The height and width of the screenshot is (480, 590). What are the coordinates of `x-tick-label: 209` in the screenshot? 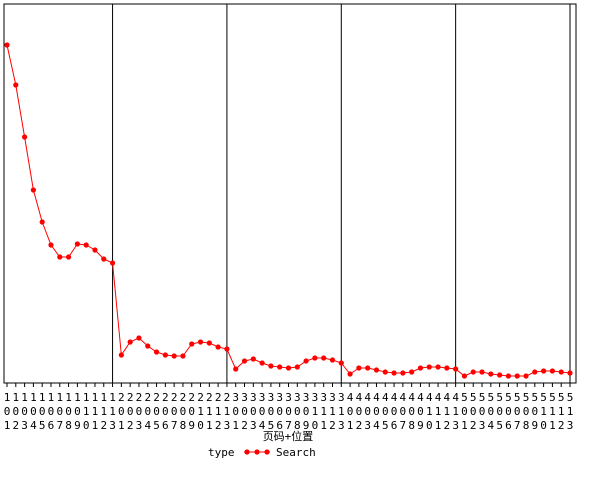 It's located at (191, 412).